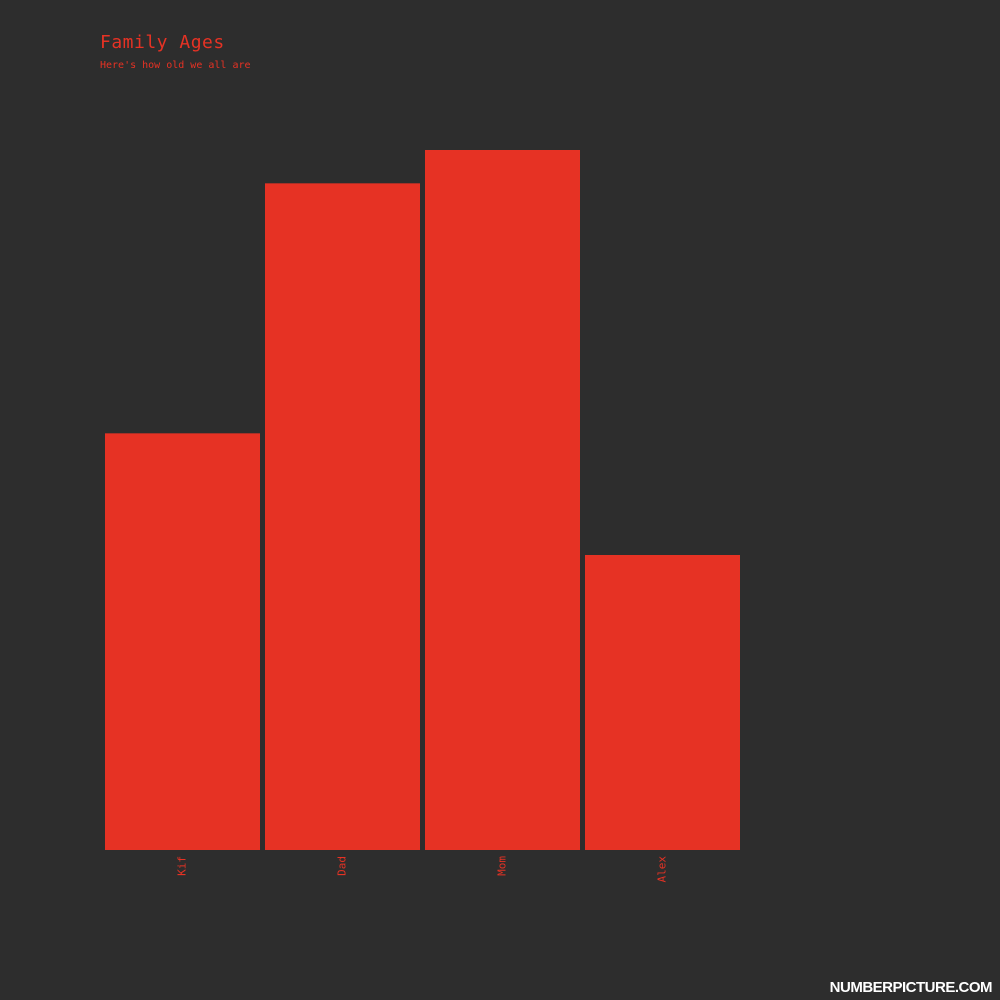  I want to click on watermark: NUMBERPICTURE.COM, so click(911, 987).